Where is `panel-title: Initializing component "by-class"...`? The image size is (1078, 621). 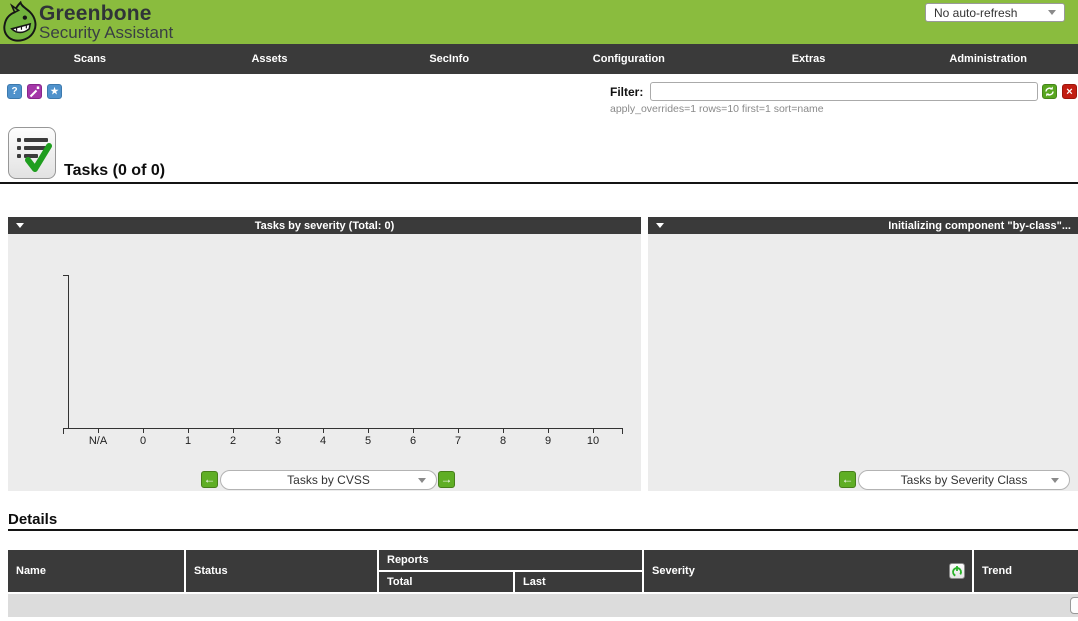 panel-title: Initializing component "by-class"... is located at coordinates (979, 225).